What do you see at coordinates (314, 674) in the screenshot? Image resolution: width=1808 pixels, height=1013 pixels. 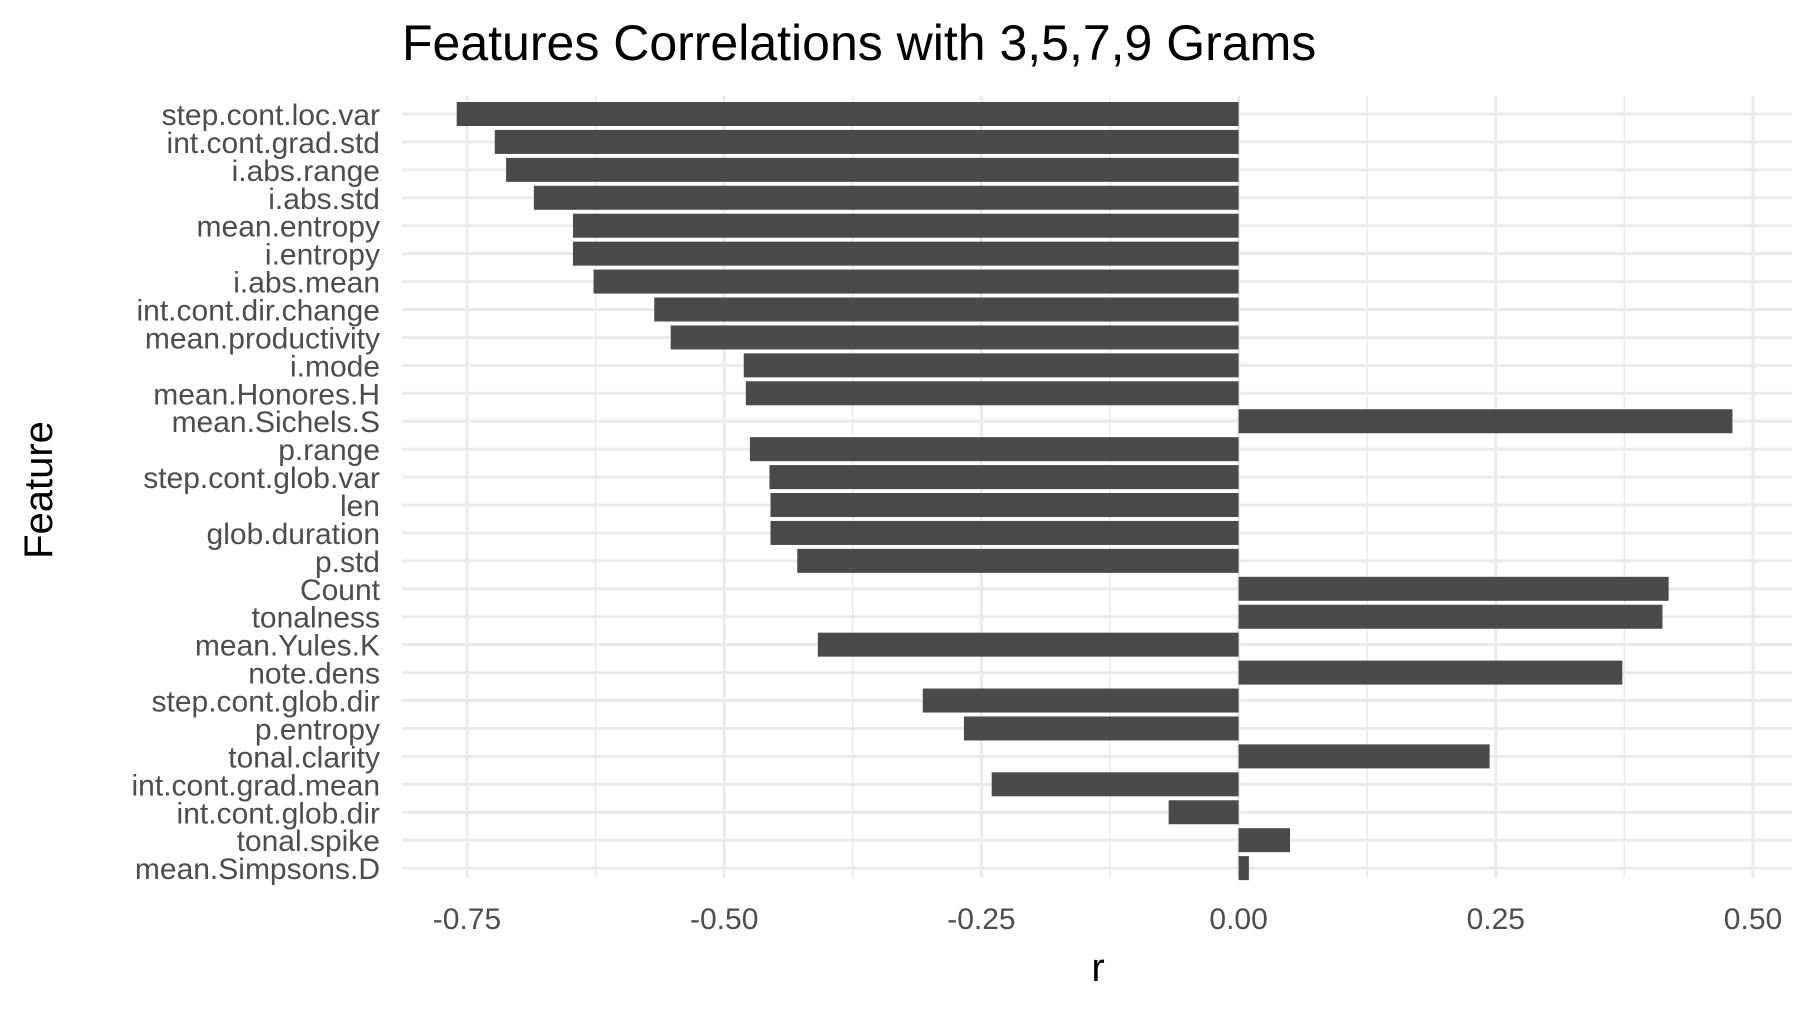 I see `y-category-label: note.dens` at bounding box center [314, 674].